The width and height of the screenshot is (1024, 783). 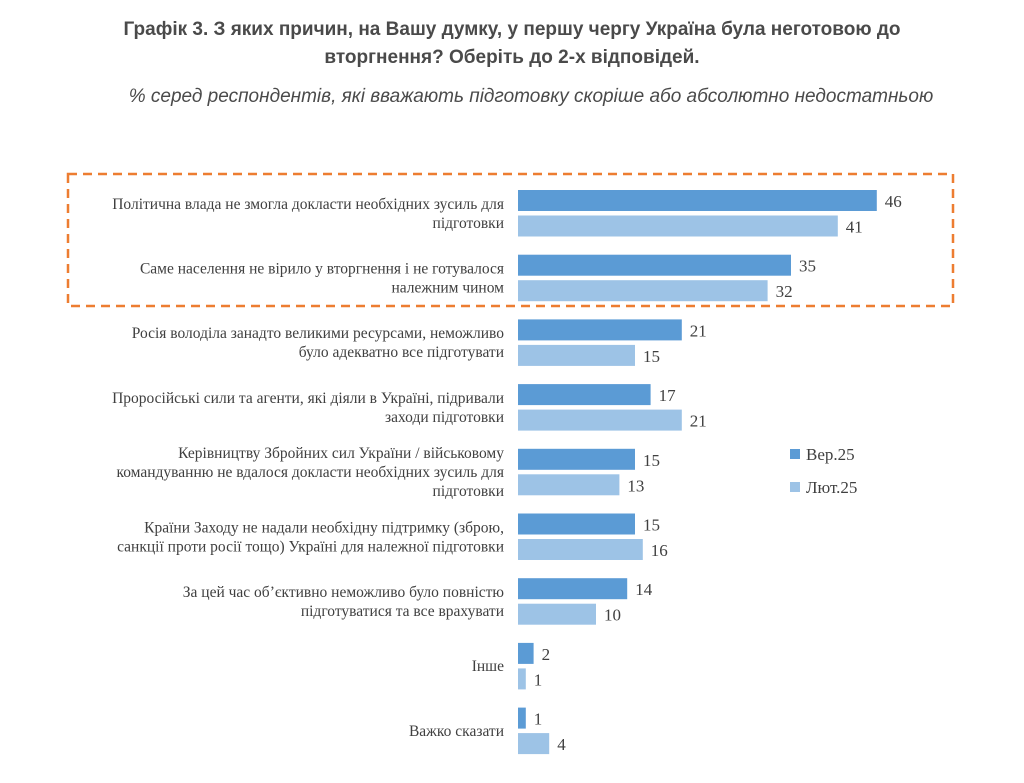 I want to click on data-label: 13, so click(x=635, y=485).